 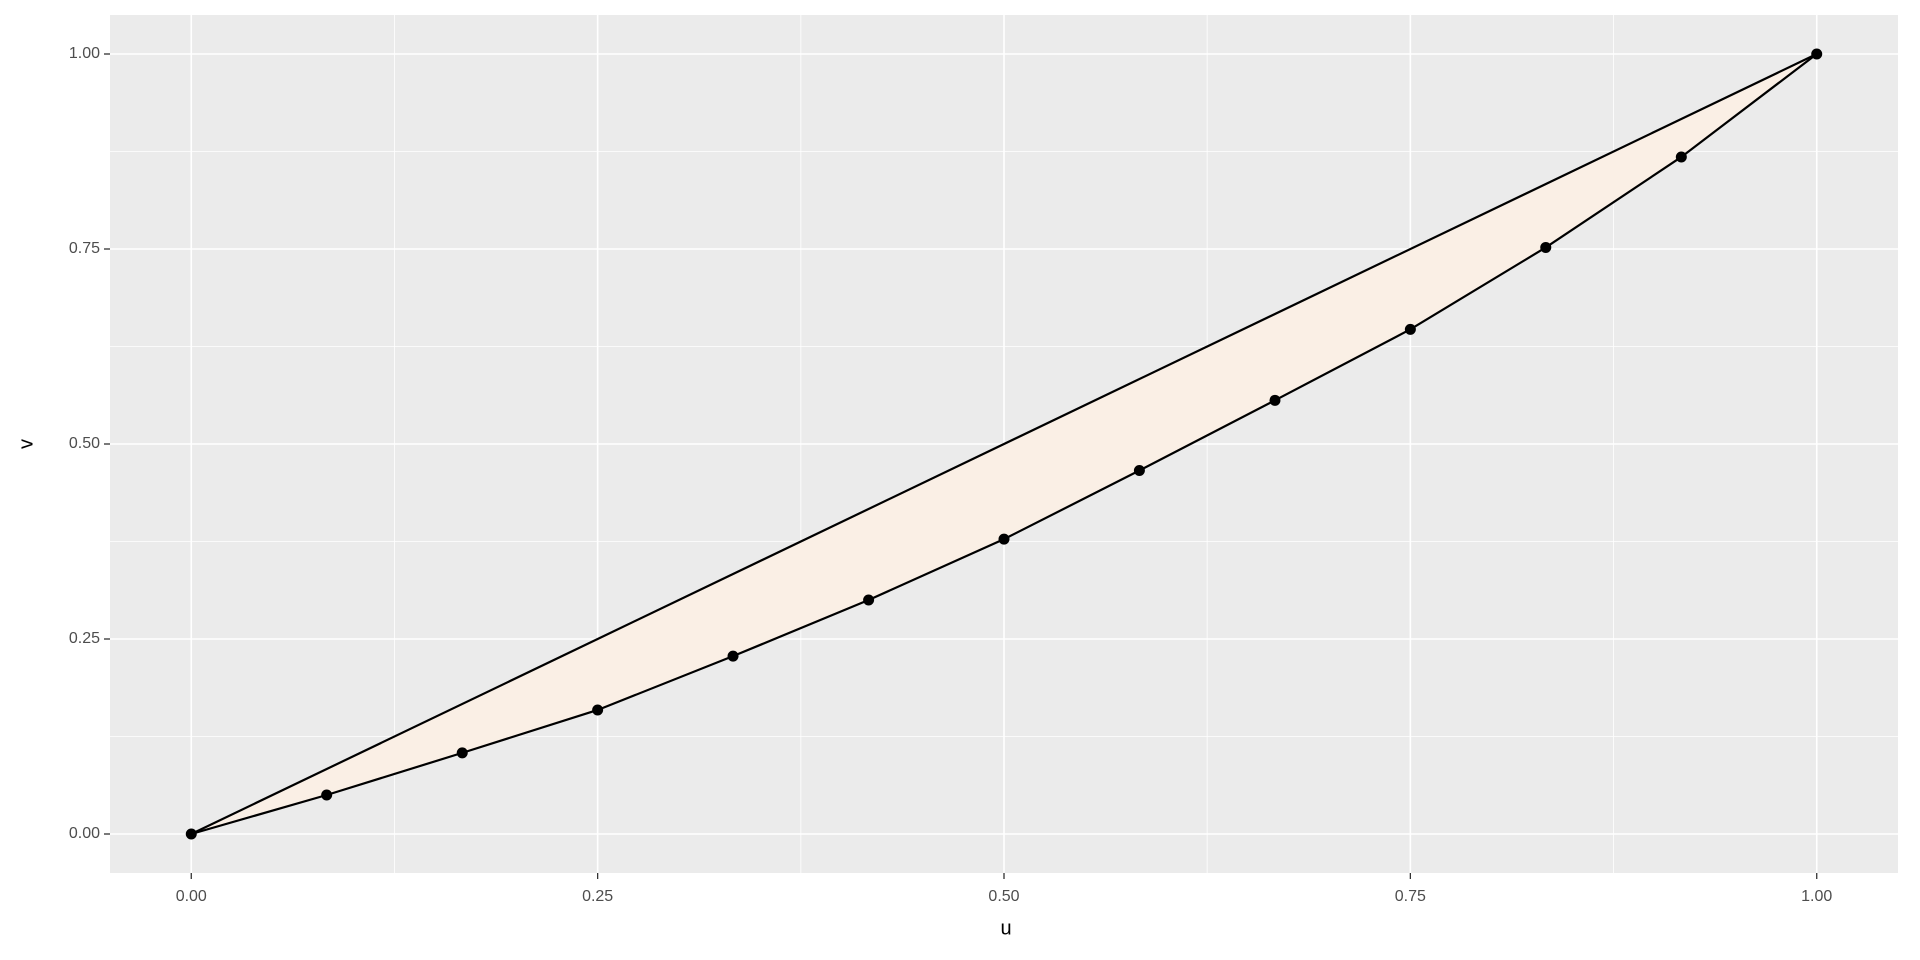 What do you see at coordinates (84, 443) in the screenshot?
I see `y-tick-label: 0.50` at bounding box center [84, 443].